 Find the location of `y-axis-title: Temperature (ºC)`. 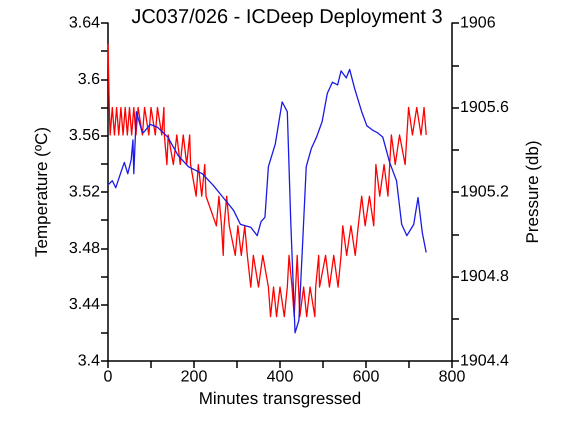

y-axis-title: Temperature (ºC) is located at coordinates (41, 192).